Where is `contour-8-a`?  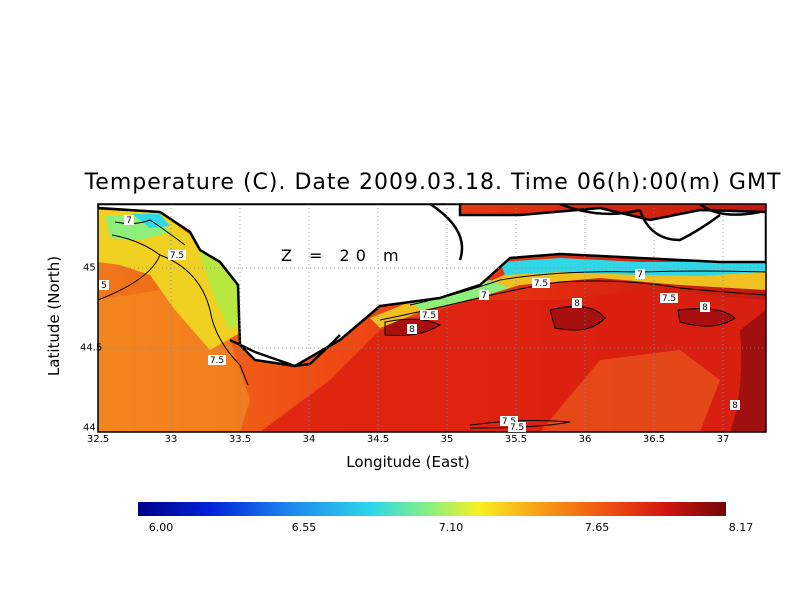
contour-8-a is located at coordinates (413, 327).